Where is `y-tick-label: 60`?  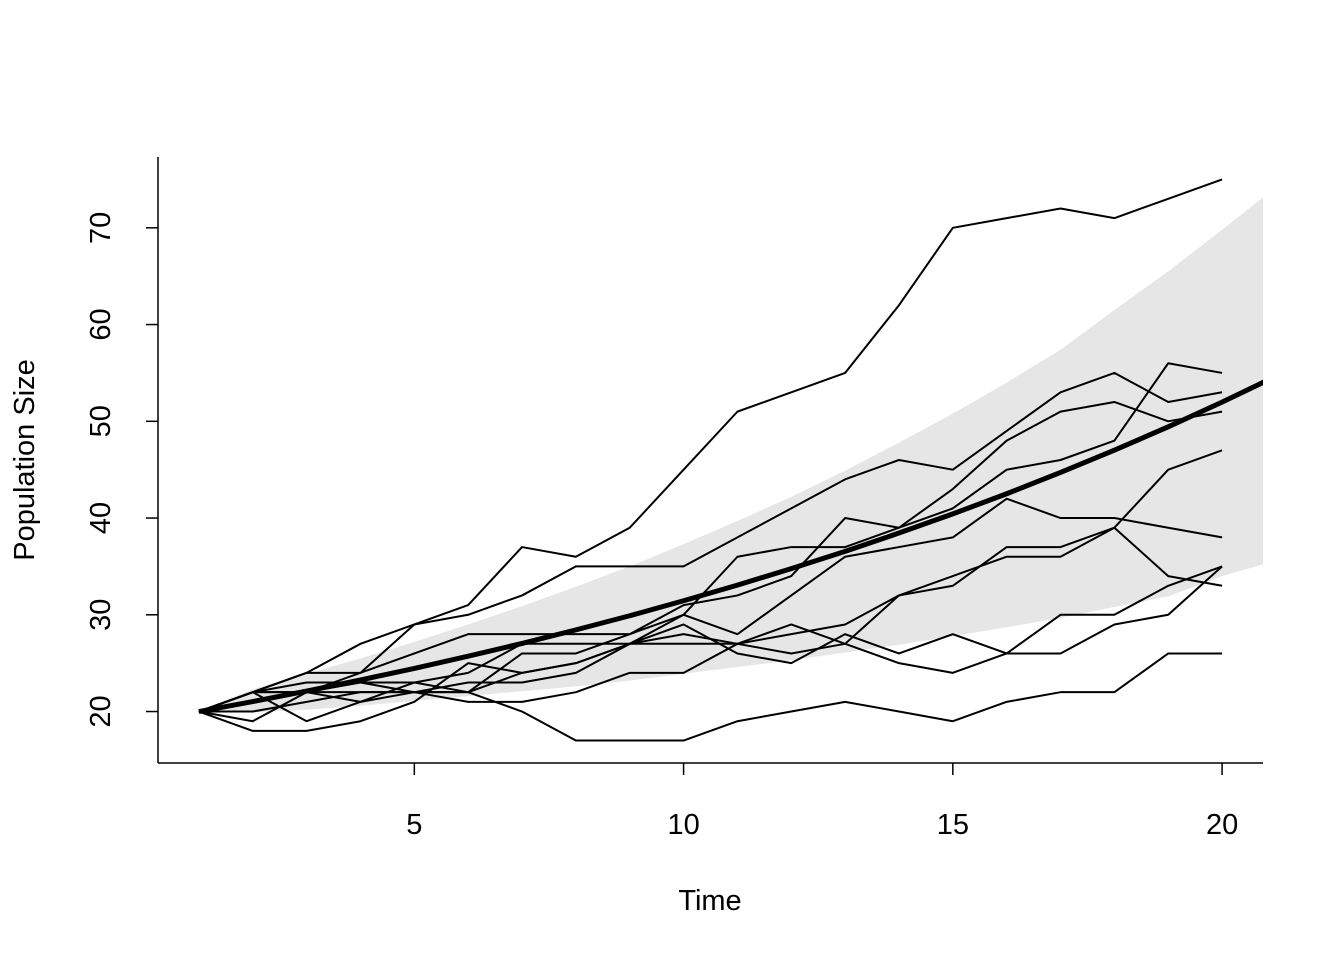
y-tick-label: 60 is located at coordinates (101, 324).